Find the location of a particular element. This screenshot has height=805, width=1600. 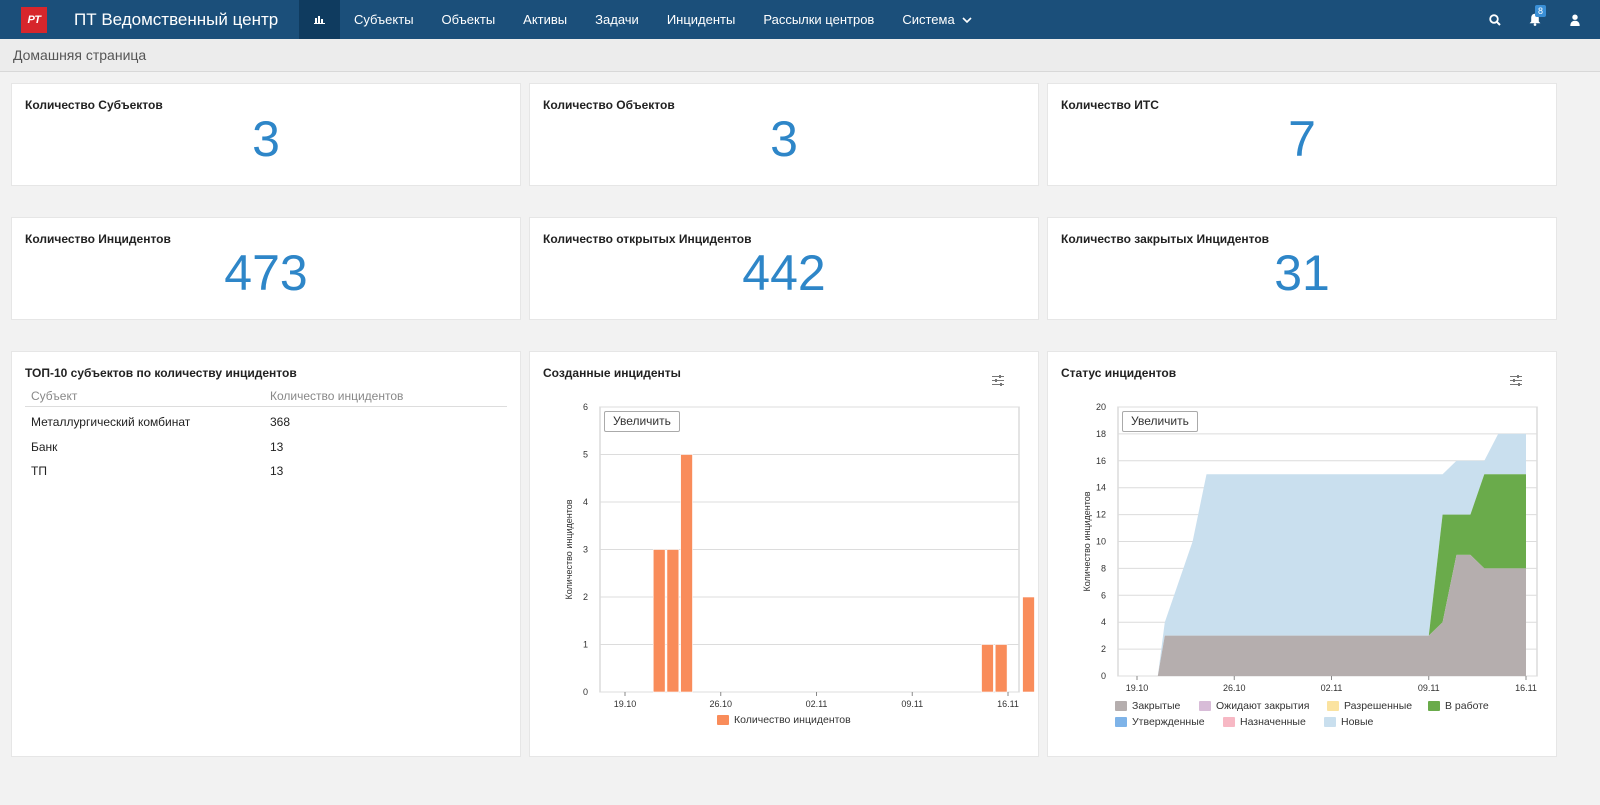

stat-card-open-incidents: Количество открытых Инцидентов 442 is located at coordinates (784, 268).